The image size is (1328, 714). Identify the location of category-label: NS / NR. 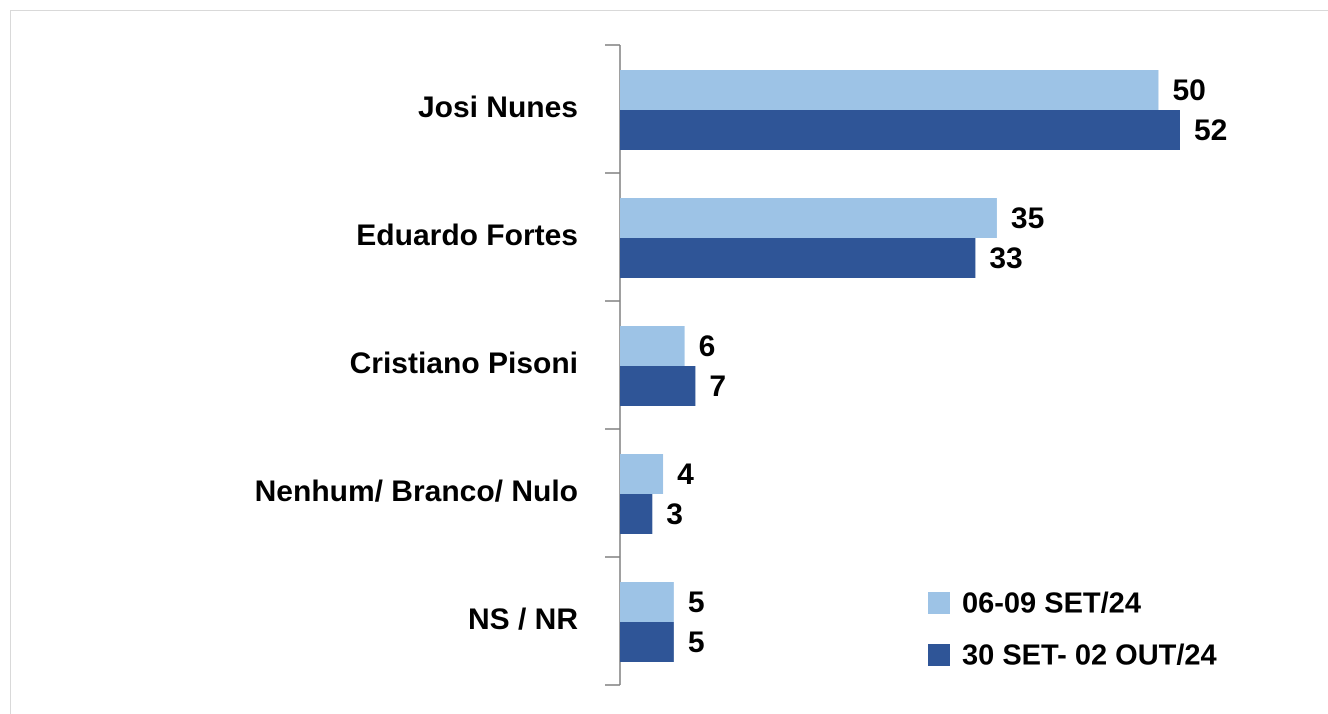
(523, 619).